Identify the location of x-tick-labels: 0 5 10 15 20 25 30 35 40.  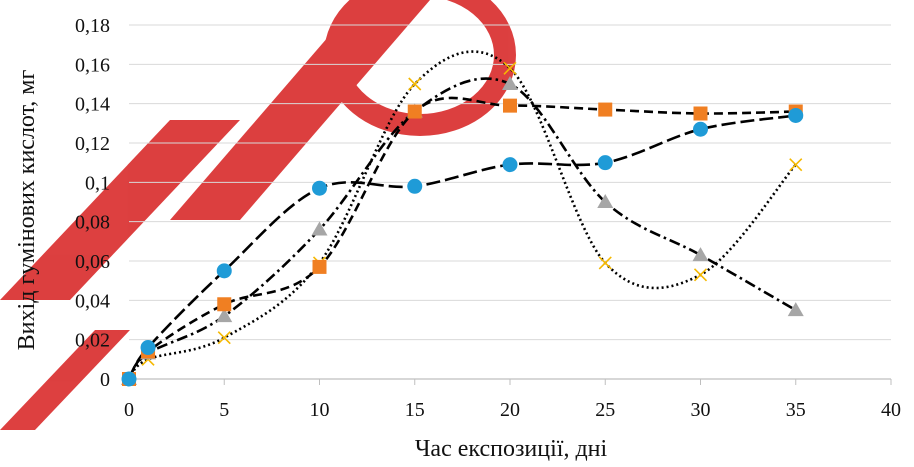
(512, 410).